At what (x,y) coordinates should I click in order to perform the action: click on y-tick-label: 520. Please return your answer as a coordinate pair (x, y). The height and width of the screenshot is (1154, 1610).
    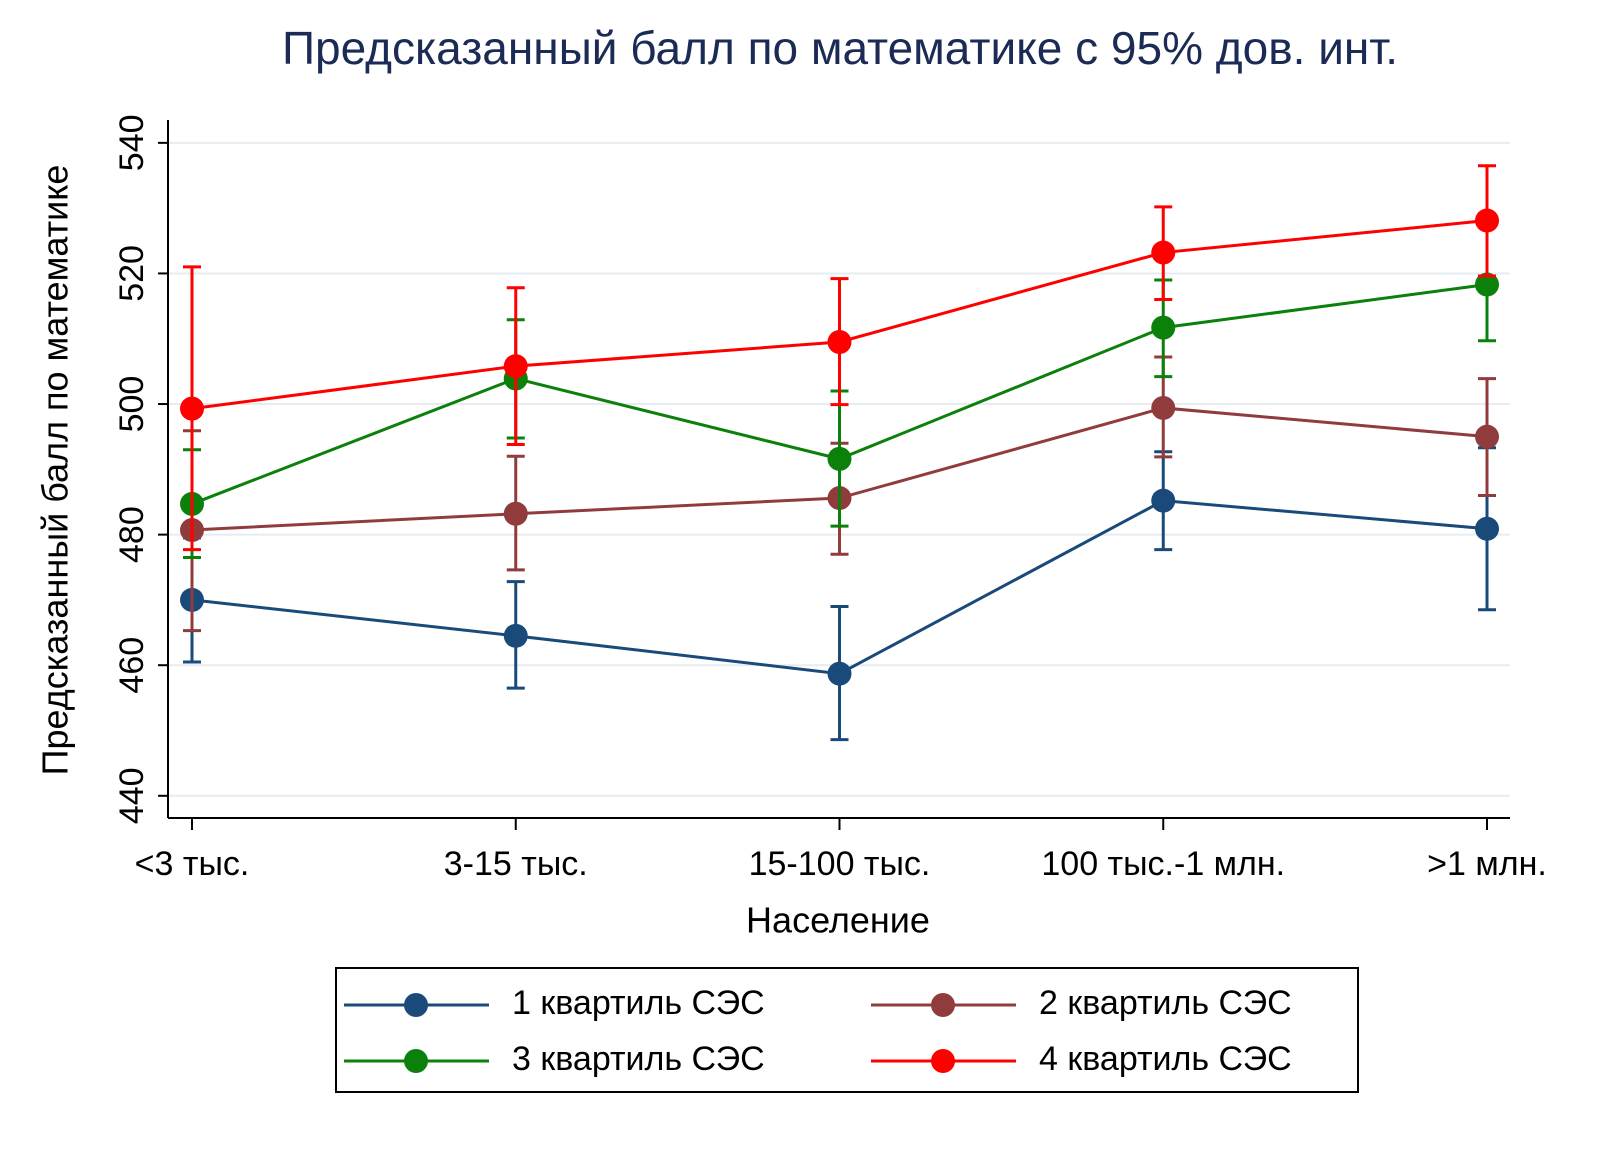
    Looking at the image, I should click on (132, 273).